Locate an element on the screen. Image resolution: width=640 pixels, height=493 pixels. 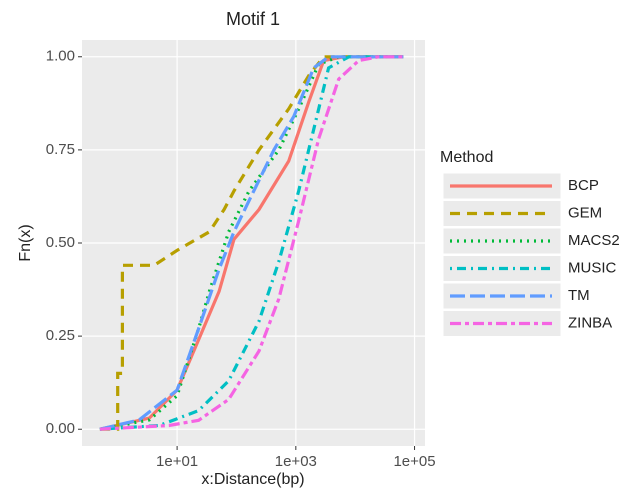
legend-label: MUSIC is located at coordinates (592, 267).